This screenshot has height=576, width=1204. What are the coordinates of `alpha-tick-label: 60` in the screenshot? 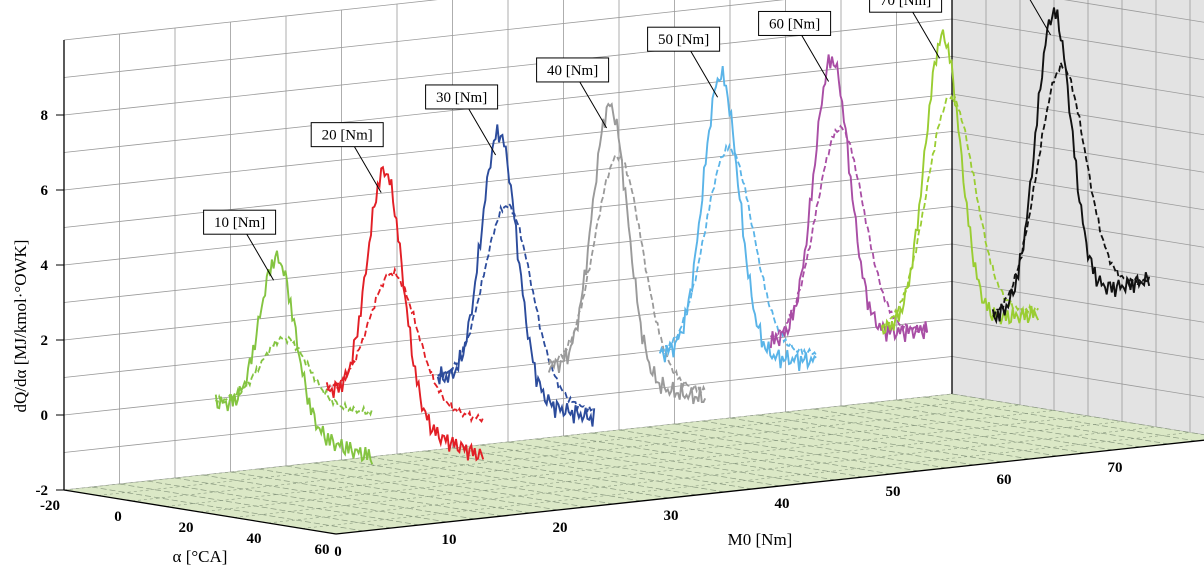 It's located at (322, 550).